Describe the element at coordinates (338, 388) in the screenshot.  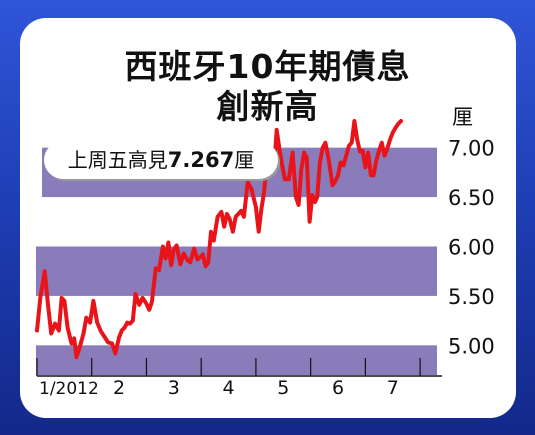
I see `x-tick-label: 6` at that location.